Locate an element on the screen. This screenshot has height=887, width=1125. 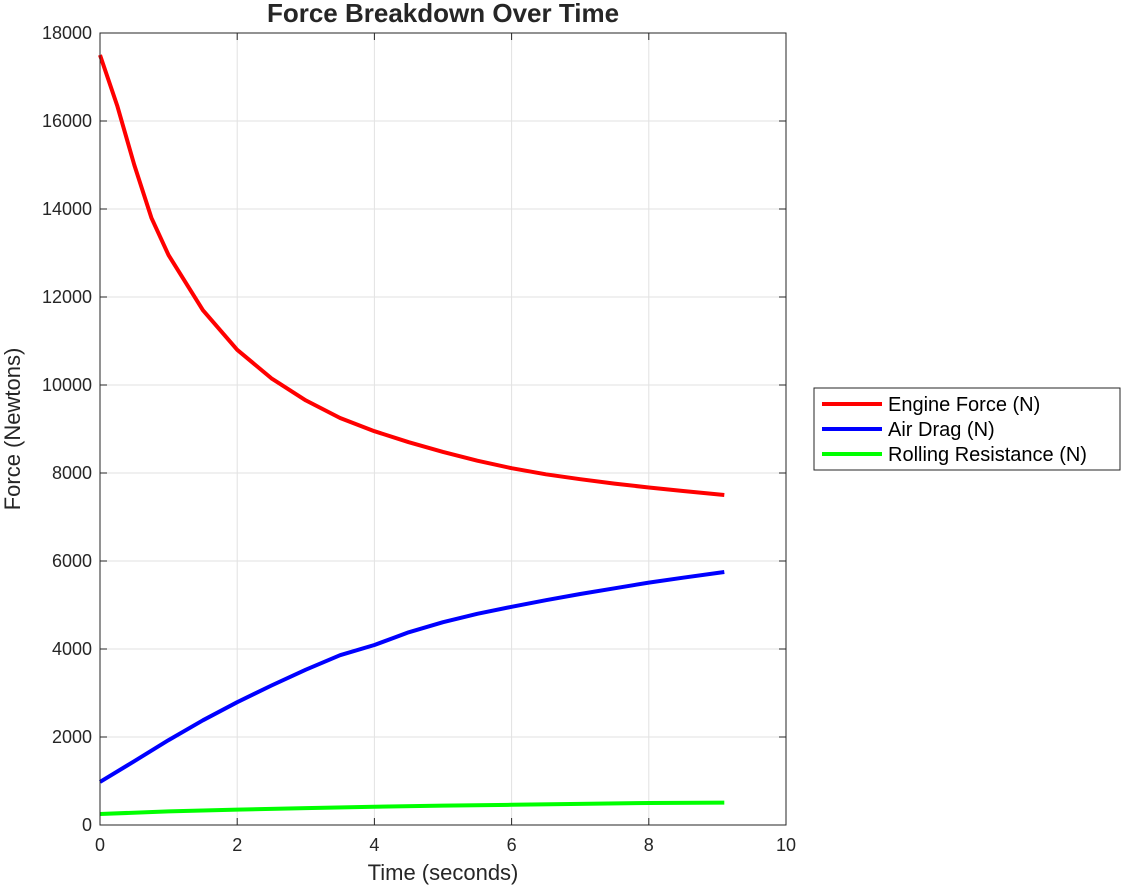
y-tick-label: 14000 is located at coordinates (67, 209).